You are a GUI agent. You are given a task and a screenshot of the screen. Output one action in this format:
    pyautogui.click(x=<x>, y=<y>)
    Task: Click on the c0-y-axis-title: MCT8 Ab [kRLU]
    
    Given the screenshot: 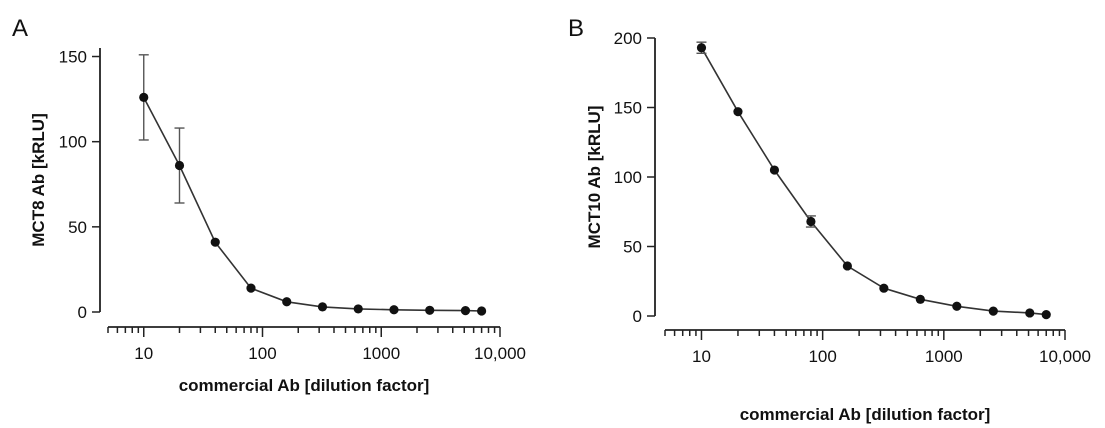 What is the action you would take?
    pyautogui.click(x=38, y=179)
    